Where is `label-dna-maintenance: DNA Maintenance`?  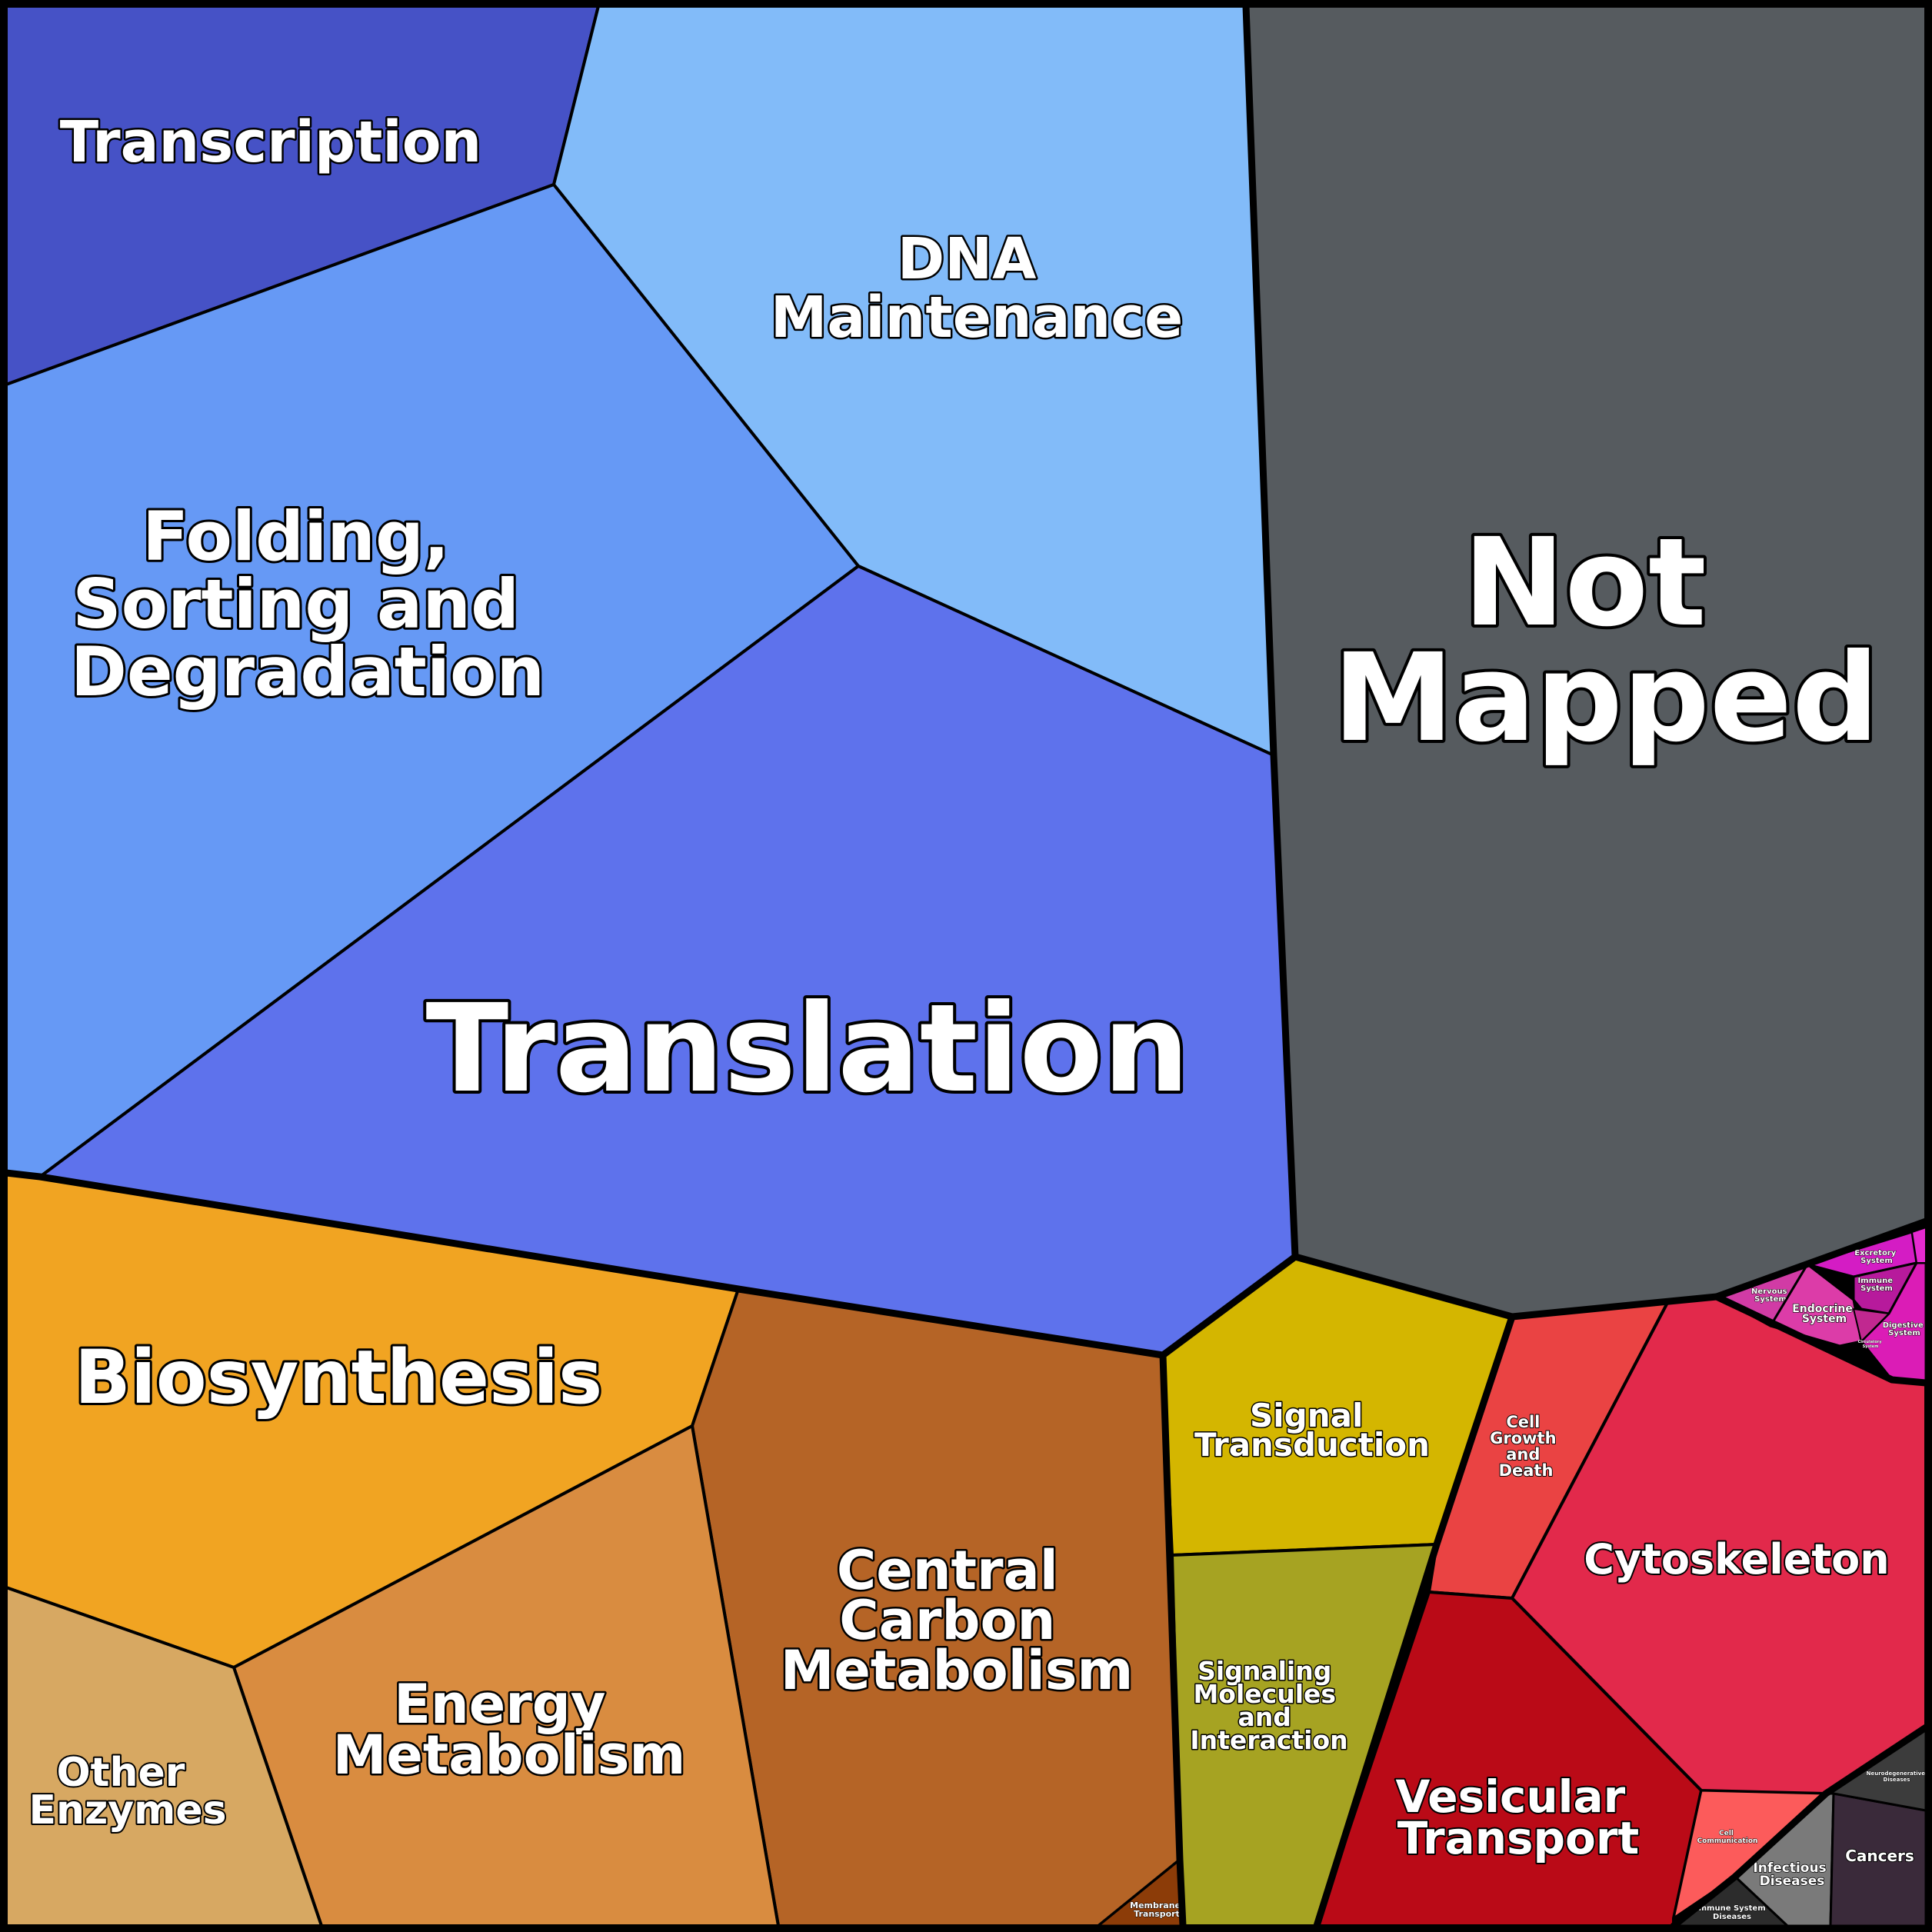
label-dna-maintenance: DNA Maintenance is located at coordinates (977, 288).